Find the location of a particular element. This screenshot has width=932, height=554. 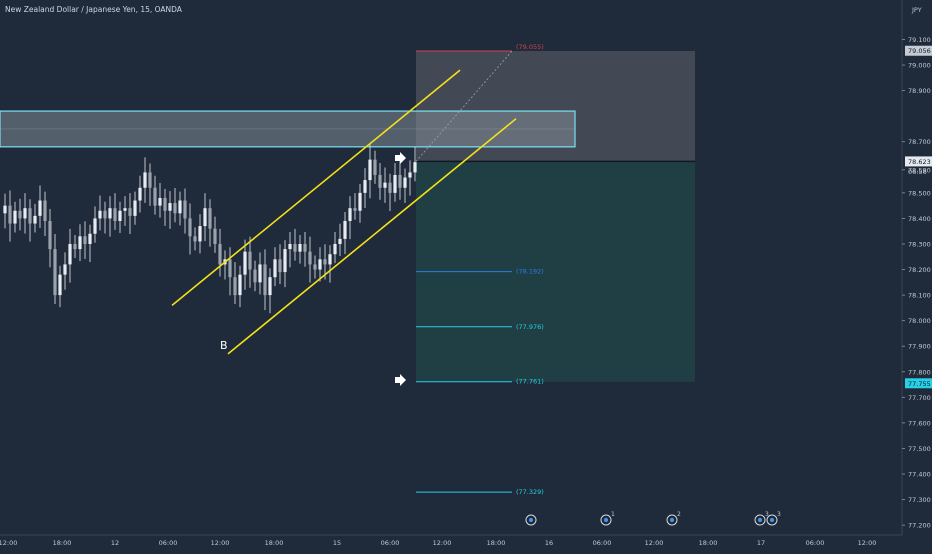

entry-arrow-icon is located at coordinates (400, 158).